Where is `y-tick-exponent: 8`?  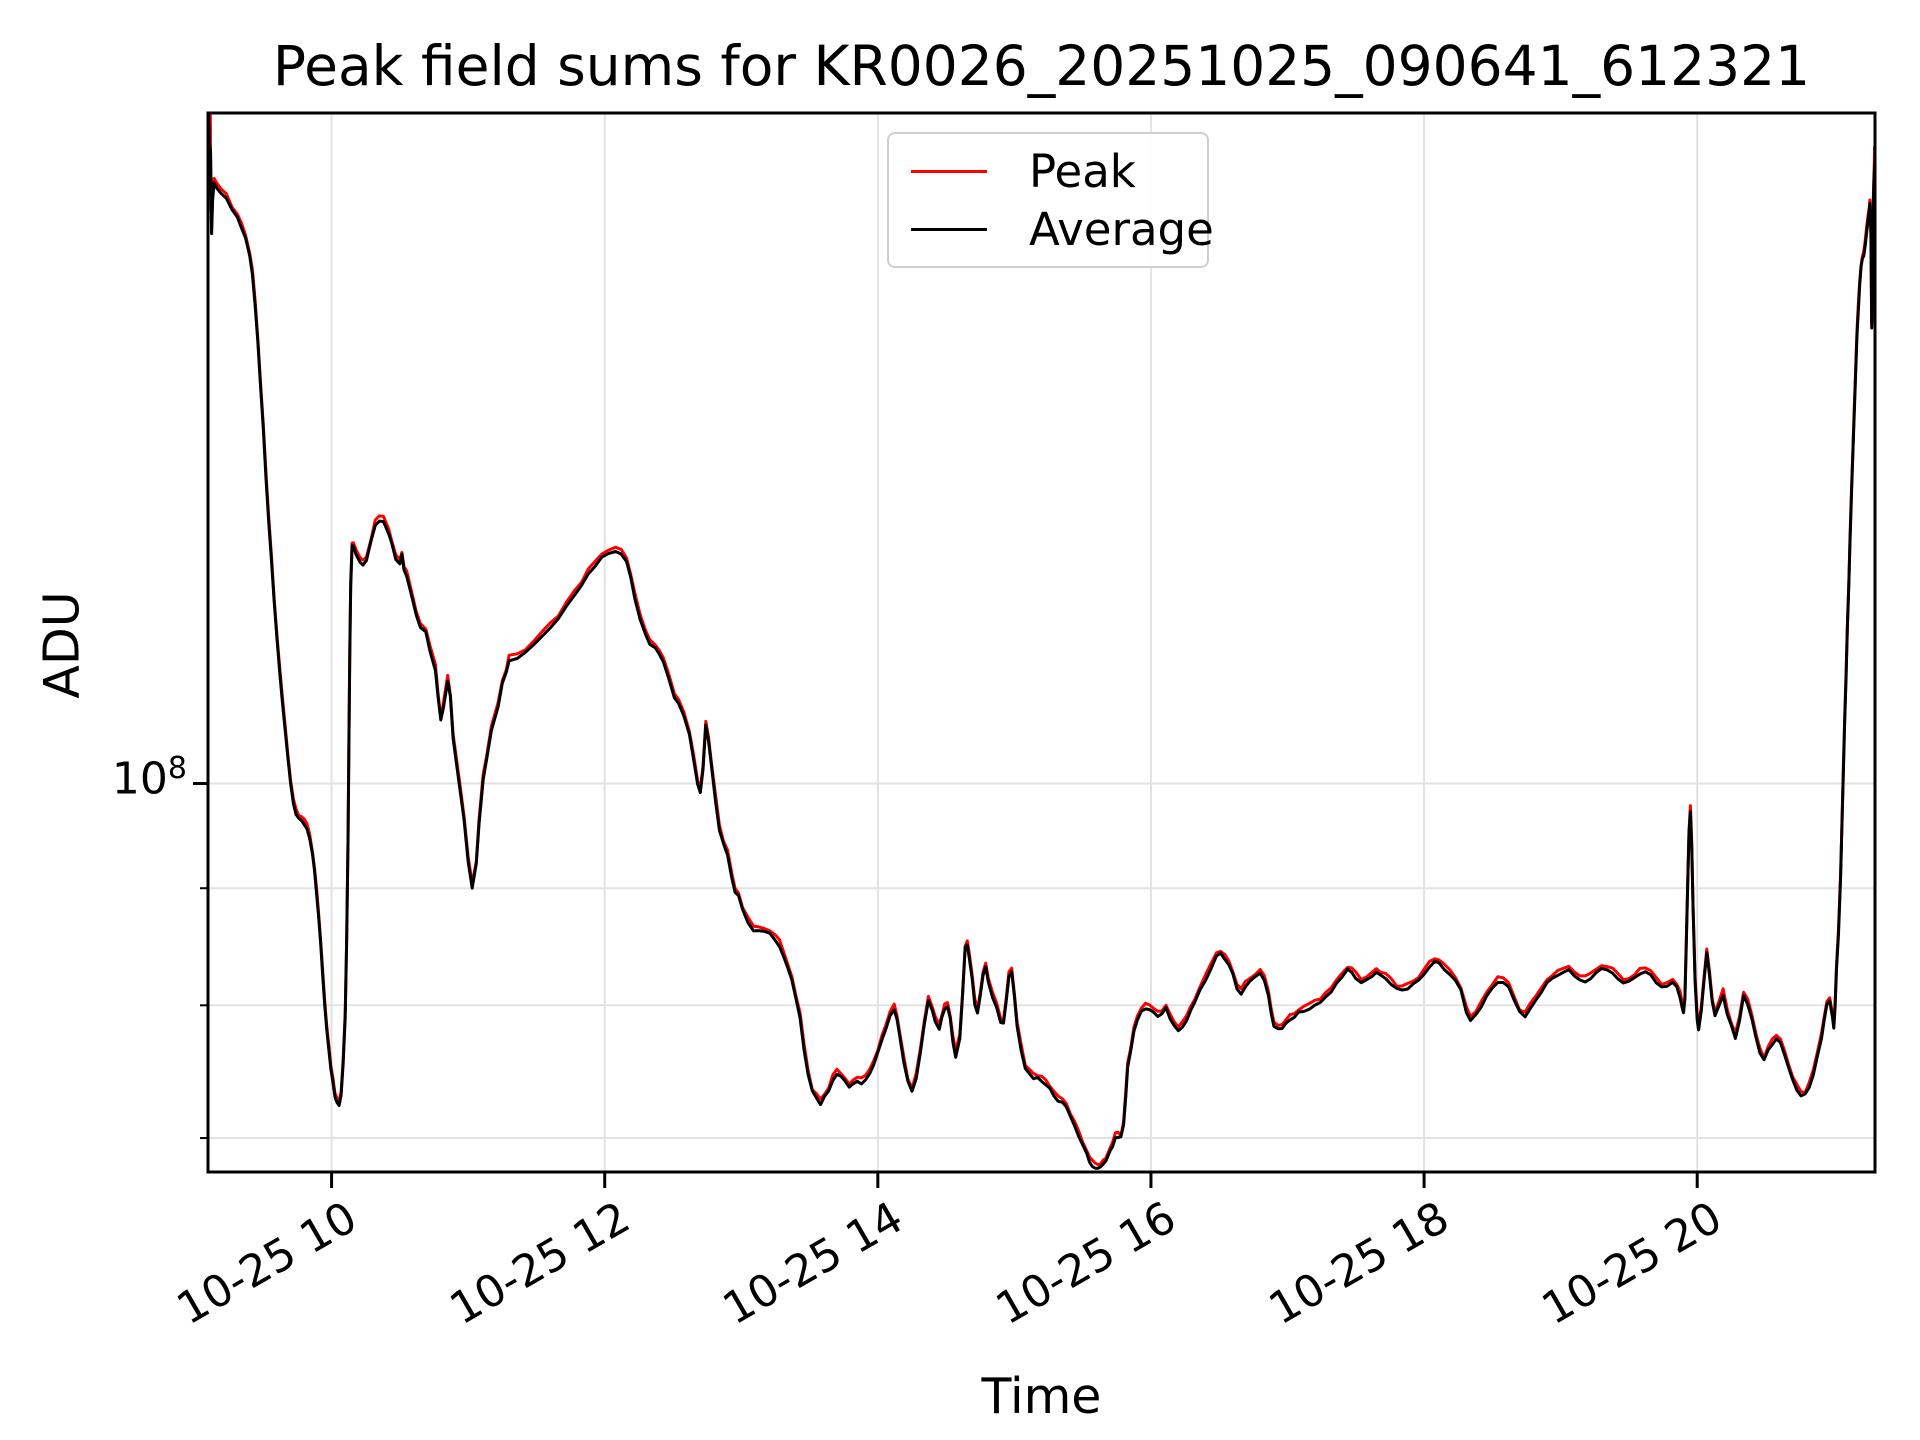 y-tick-exponent: 8 is located at coordinates (177, 769).